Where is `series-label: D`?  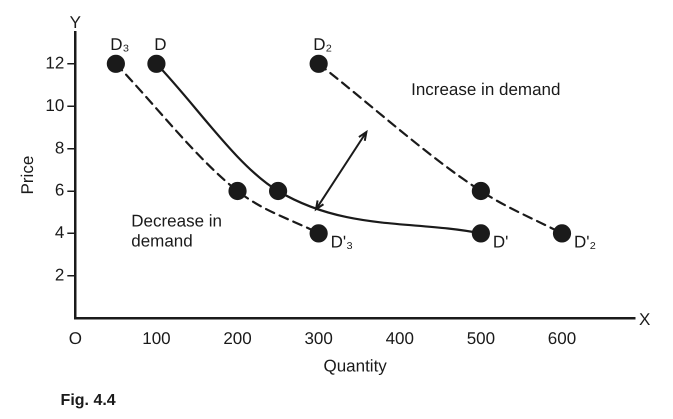
series-label: D is located at coordinates (160, 44).